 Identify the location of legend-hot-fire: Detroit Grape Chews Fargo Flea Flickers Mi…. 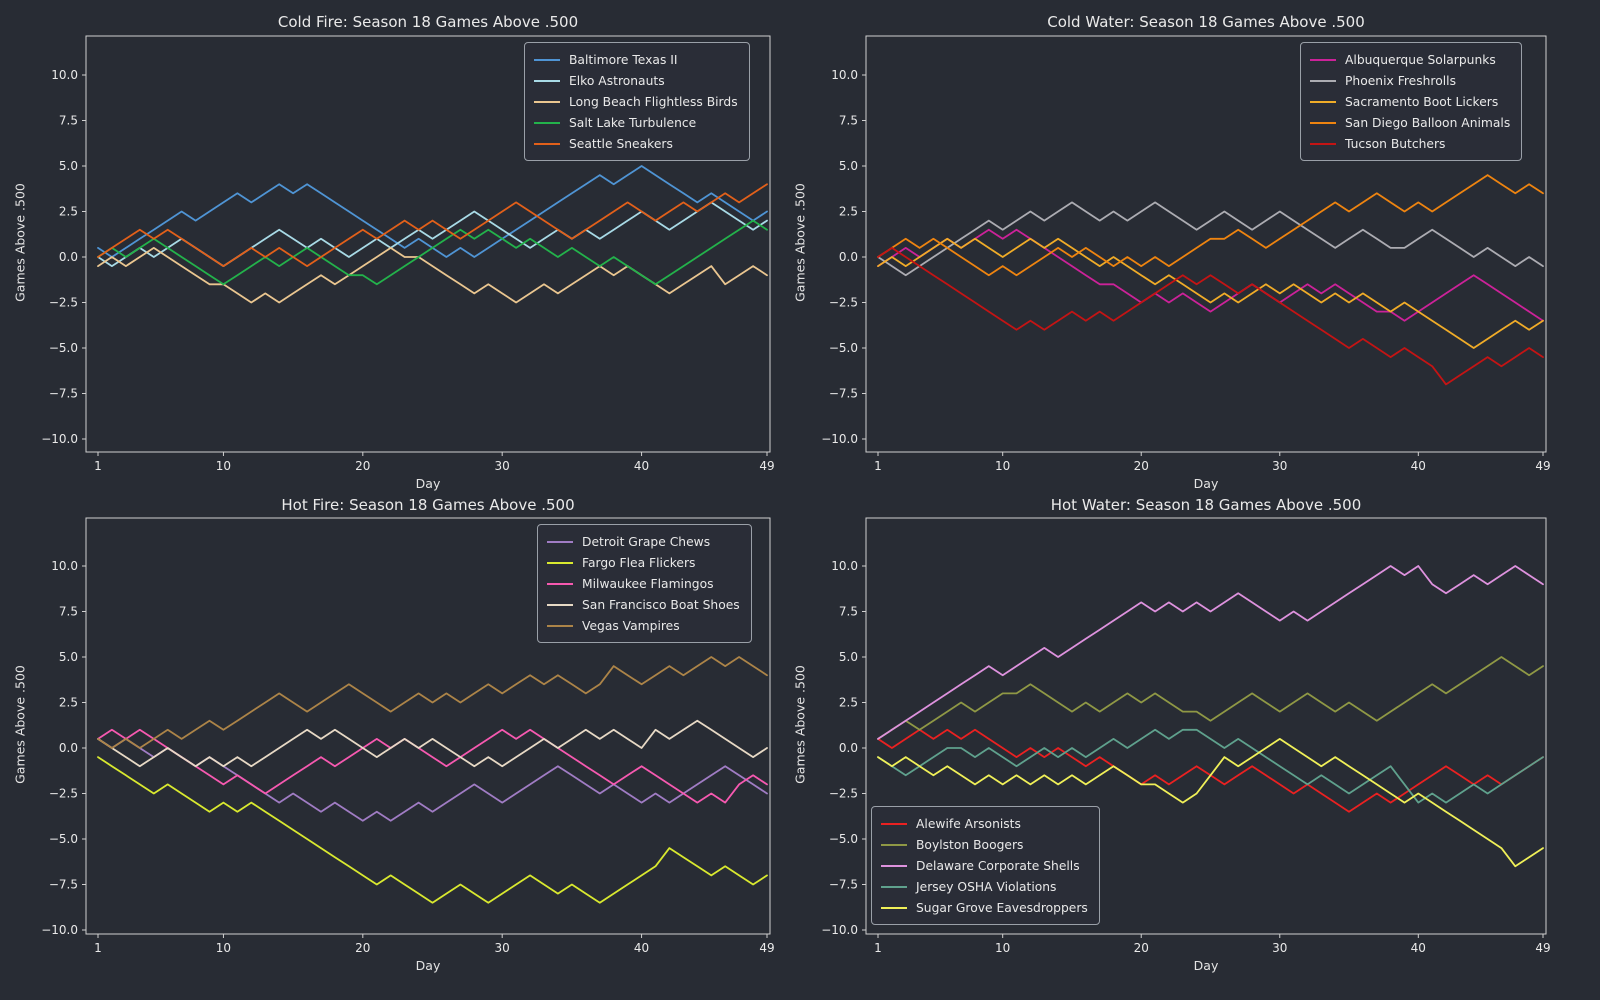
(644, 583).